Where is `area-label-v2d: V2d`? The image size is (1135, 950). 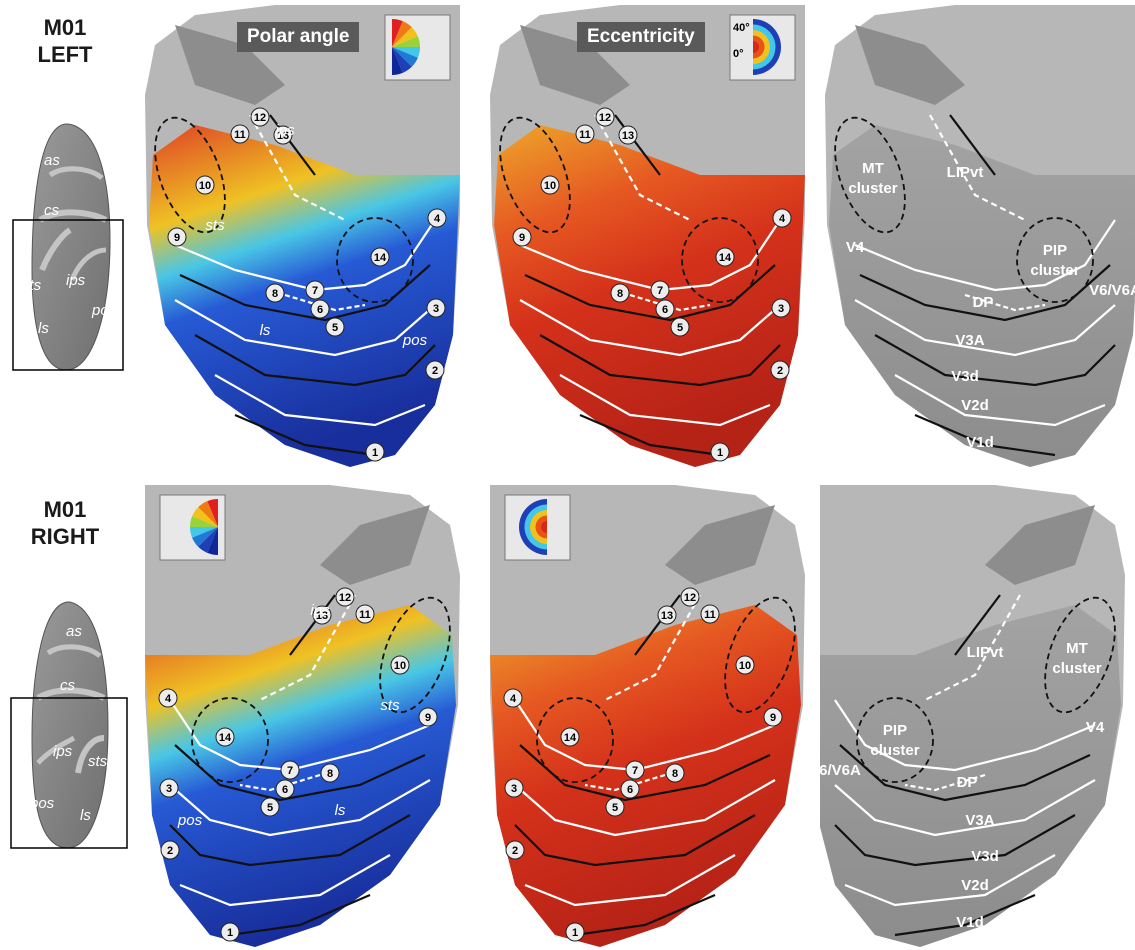 area-label-v2d: V2d is located at coordinates (975, 405).